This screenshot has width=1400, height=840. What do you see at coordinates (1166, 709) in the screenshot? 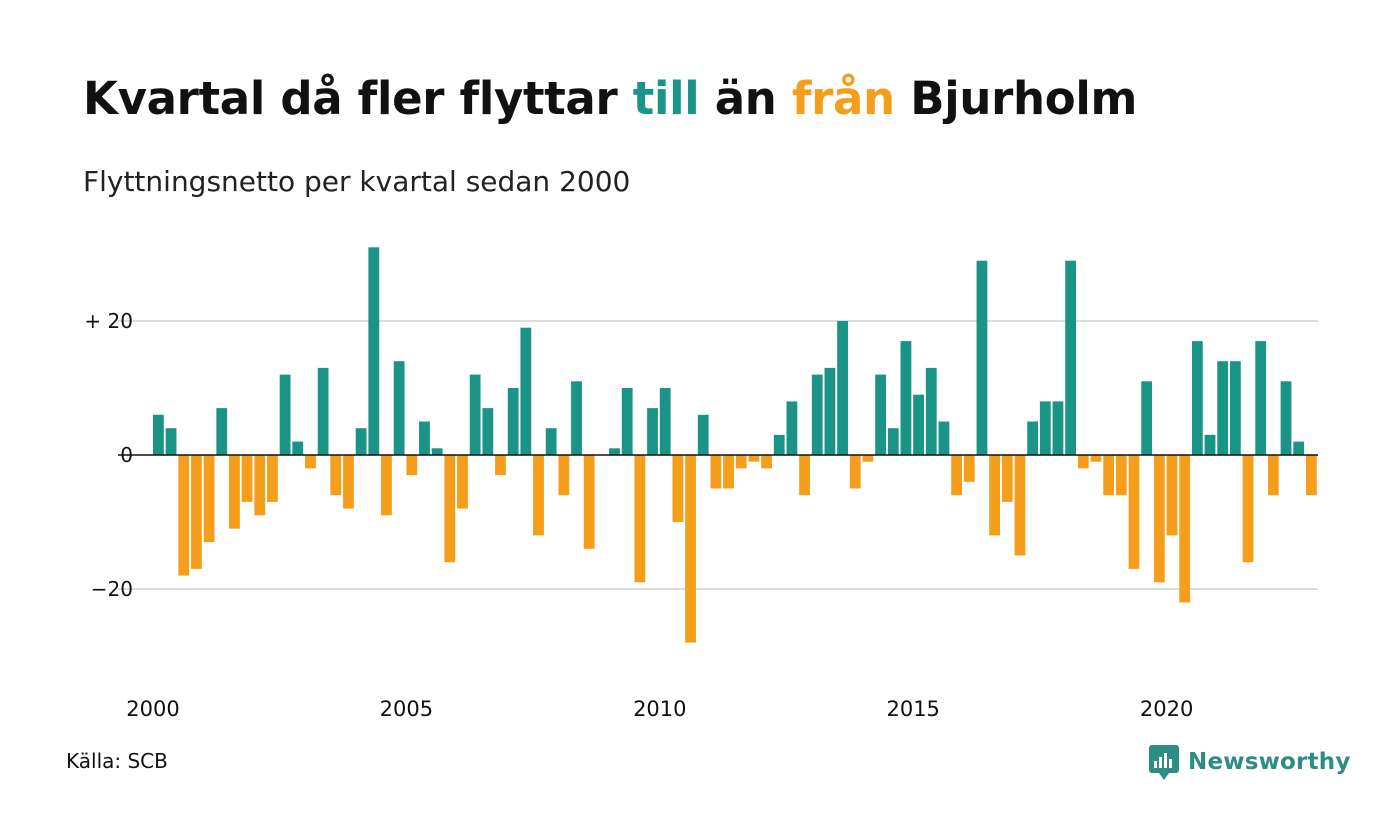
I see `x-tick-label: 2020` at bounding box center [1166, 709].